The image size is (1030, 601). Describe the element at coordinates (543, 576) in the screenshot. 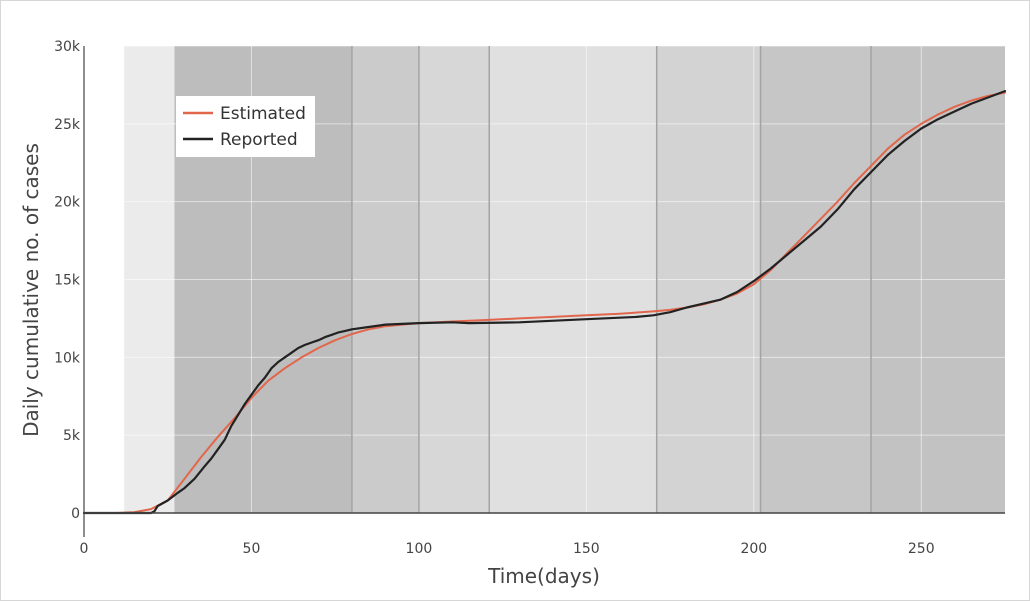

I see `x-axis-title: Time(days)` at that location.